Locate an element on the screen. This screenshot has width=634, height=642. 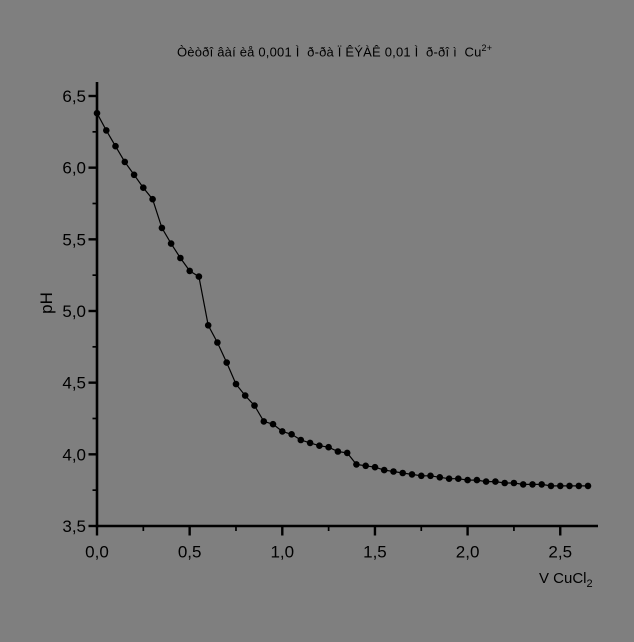
x-tick-label: 1,0 is located at coordinates (282, 552).